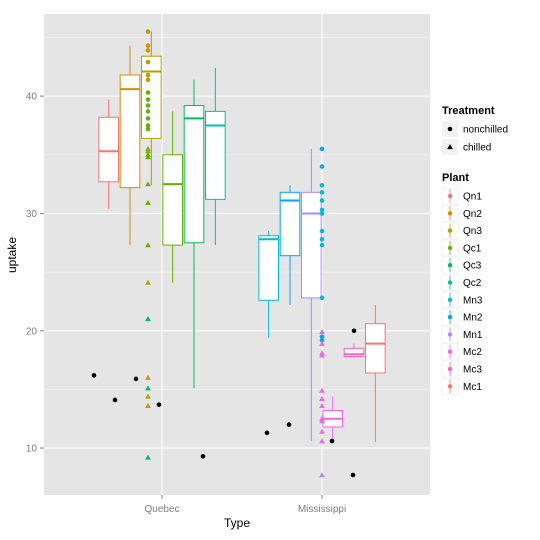 The image size is (540, 540). I want to click on plant-legend-item: Qn2, so click(461, 213).